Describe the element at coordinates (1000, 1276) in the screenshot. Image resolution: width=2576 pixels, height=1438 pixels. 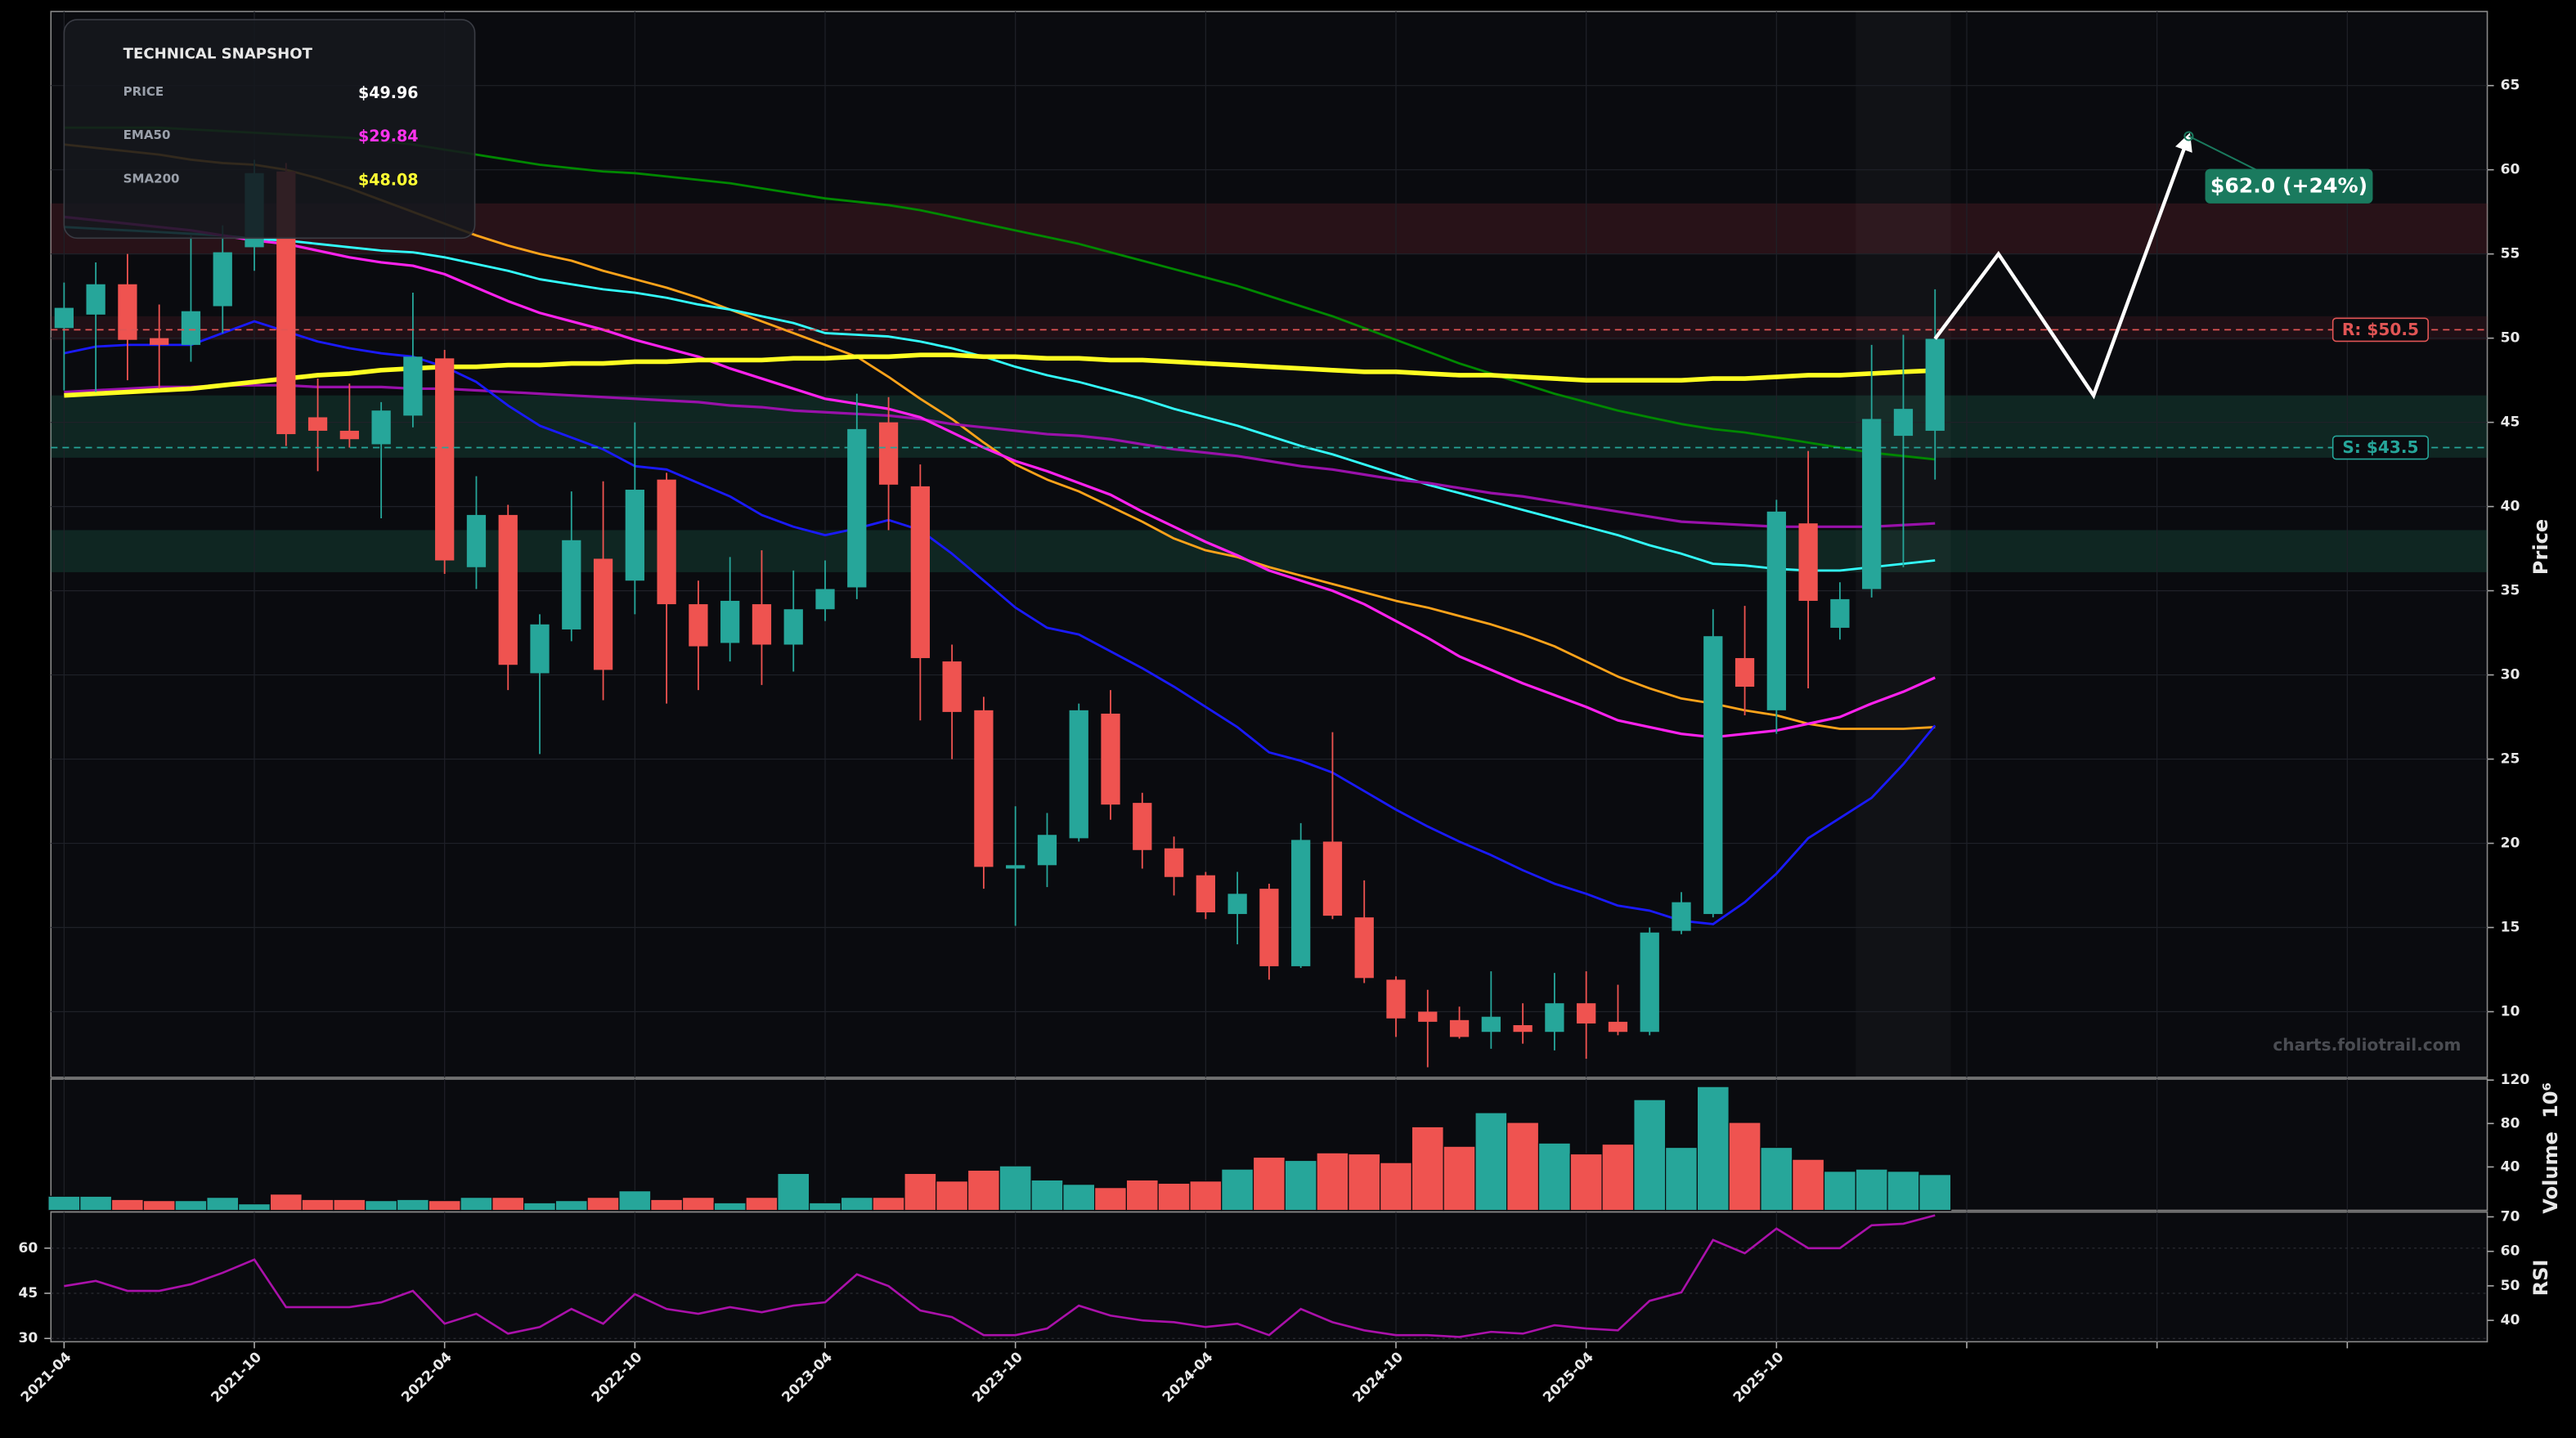
I see `rsi-line` at that location.